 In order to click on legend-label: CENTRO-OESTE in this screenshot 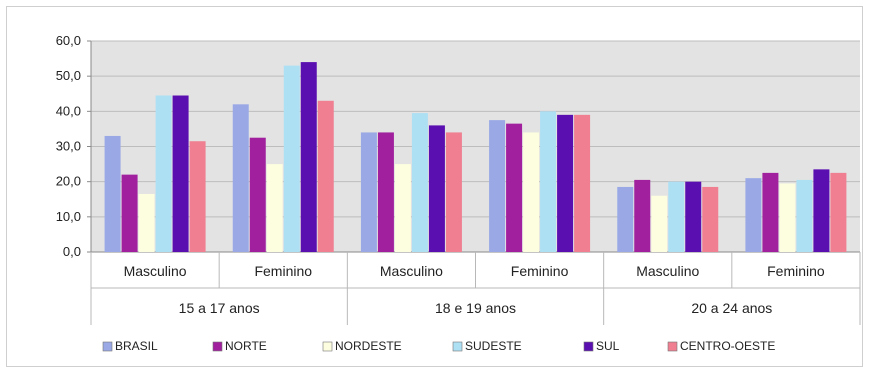, I will do `click(727, 346)`.